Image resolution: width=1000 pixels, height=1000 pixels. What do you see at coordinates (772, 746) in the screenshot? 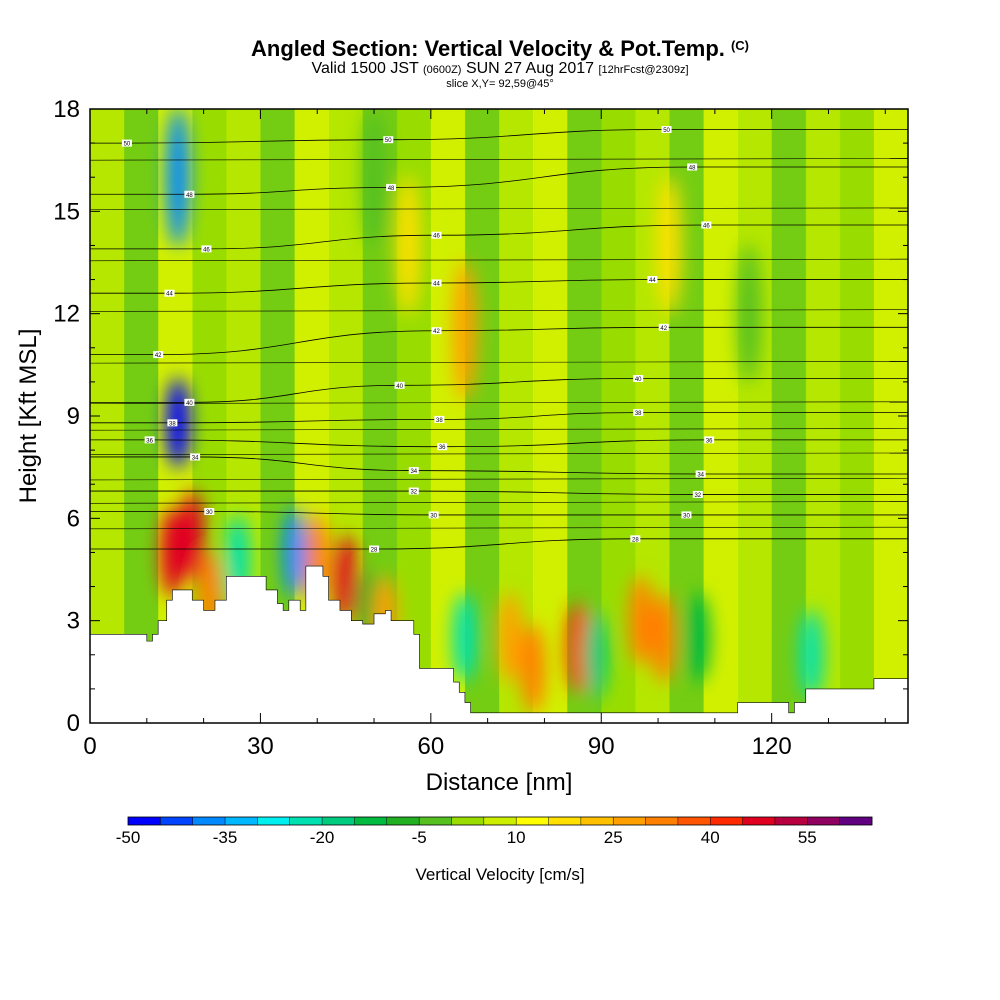
I see `x-tick-label: 120` at bounding box center [772, 746].